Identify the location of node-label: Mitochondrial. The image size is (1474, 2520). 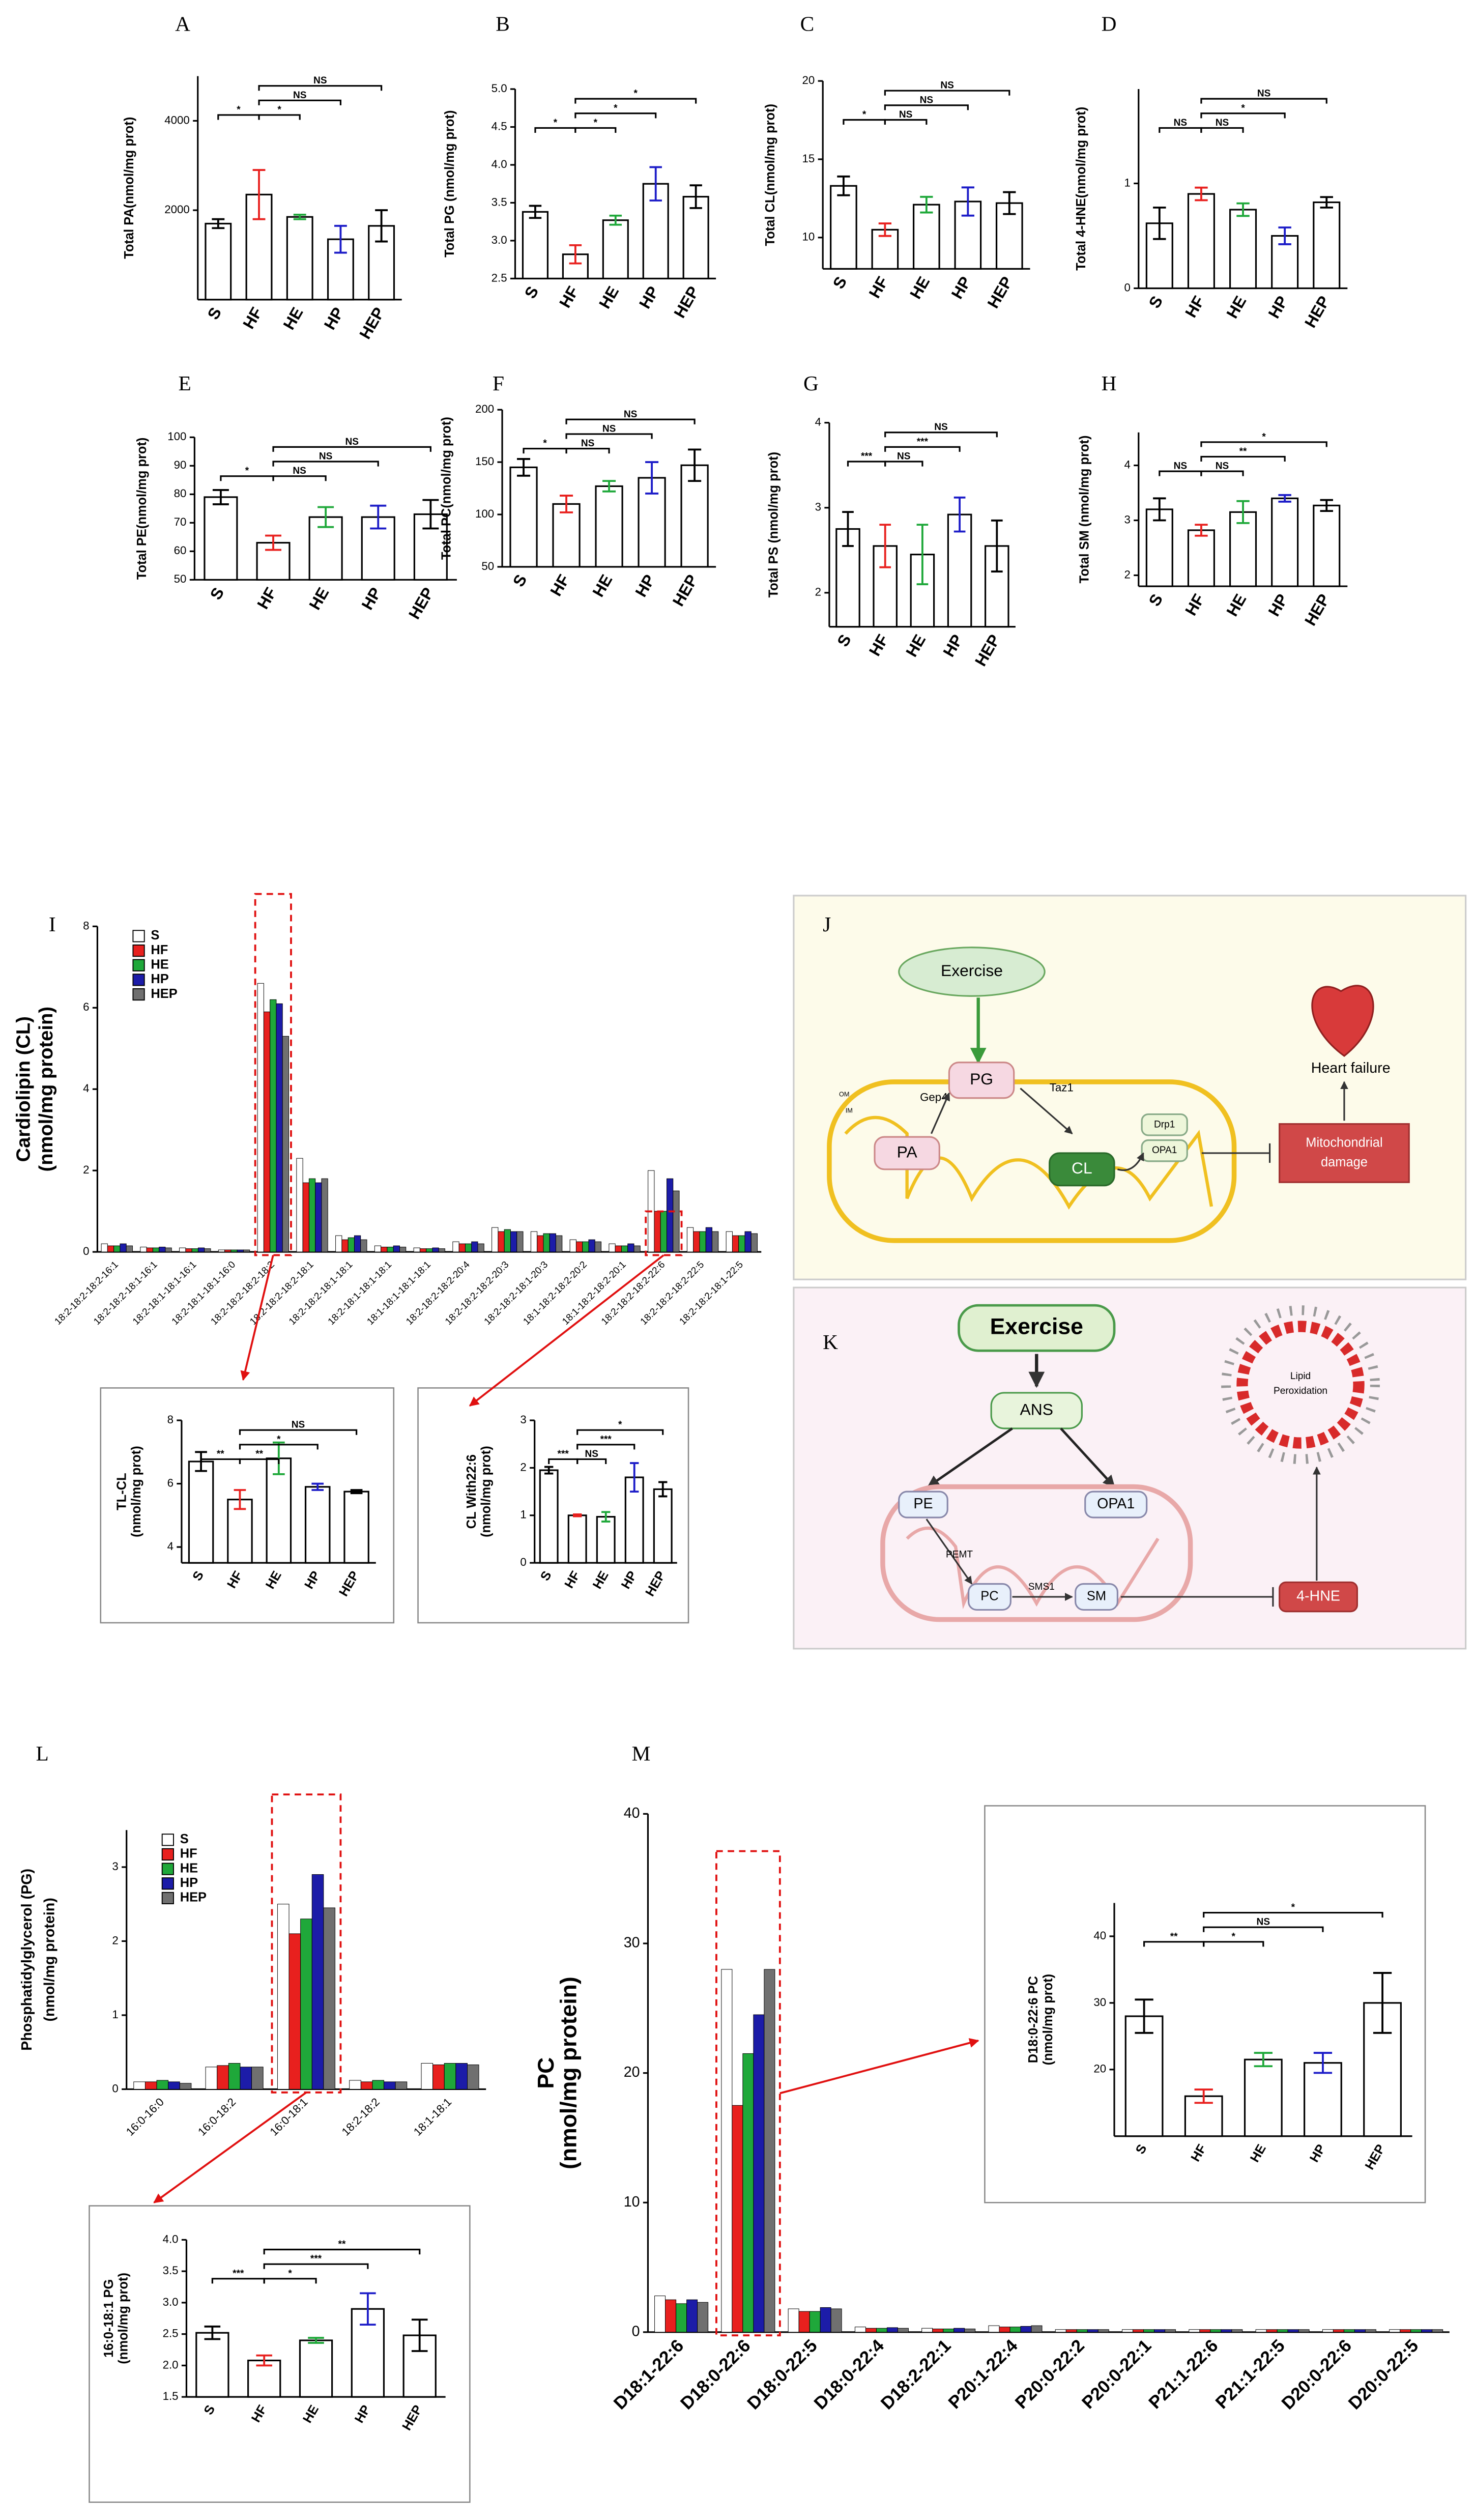
(1344, 1143).